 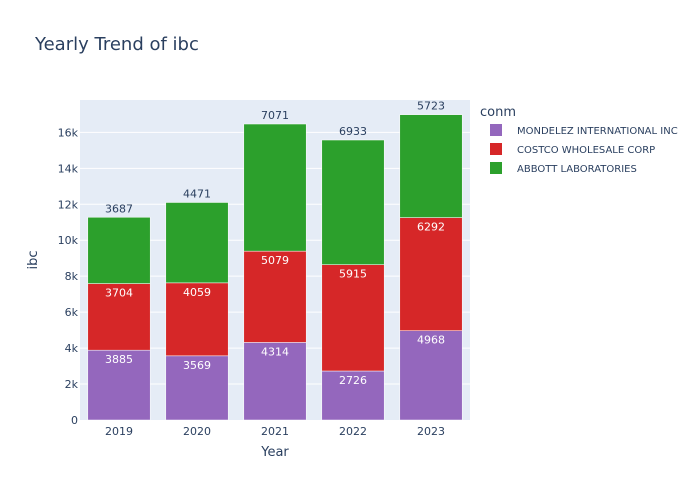 What do you see at coordinates (431, 431) in the screenshot?
I see `x-tick-label: 2023` at bounding box center [431, 431].